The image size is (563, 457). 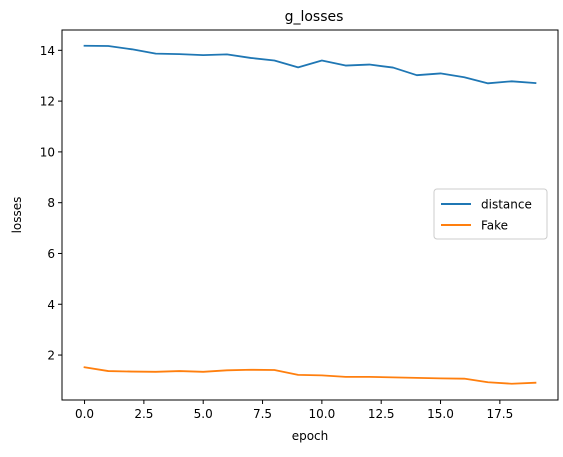 What do you see at coordinates (84, 414) in the screenshot?
I see `x-tick-label: 0.0` at bounding box center [84, 414].